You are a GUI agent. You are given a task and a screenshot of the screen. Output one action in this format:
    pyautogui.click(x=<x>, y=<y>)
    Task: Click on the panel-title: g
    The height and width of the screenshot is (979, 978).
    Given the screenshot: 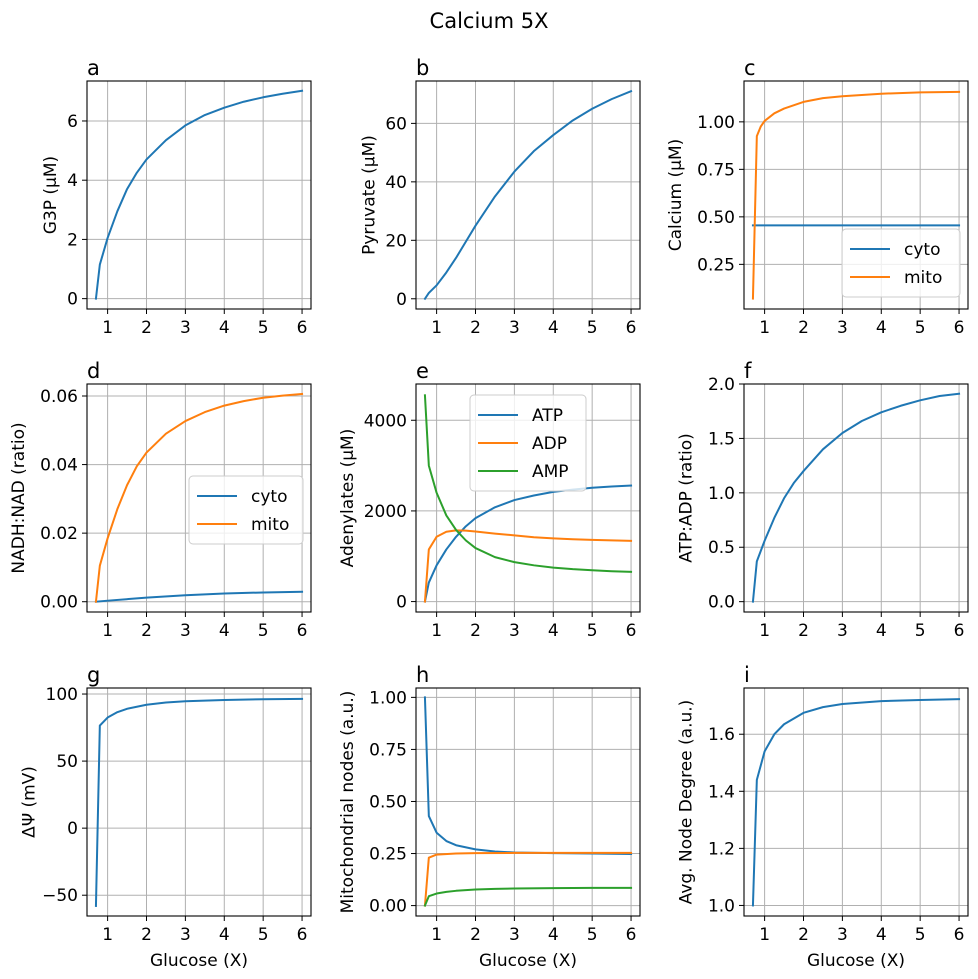 What is the action you would take?
    pyautogui.click(x=93, y=675)
    